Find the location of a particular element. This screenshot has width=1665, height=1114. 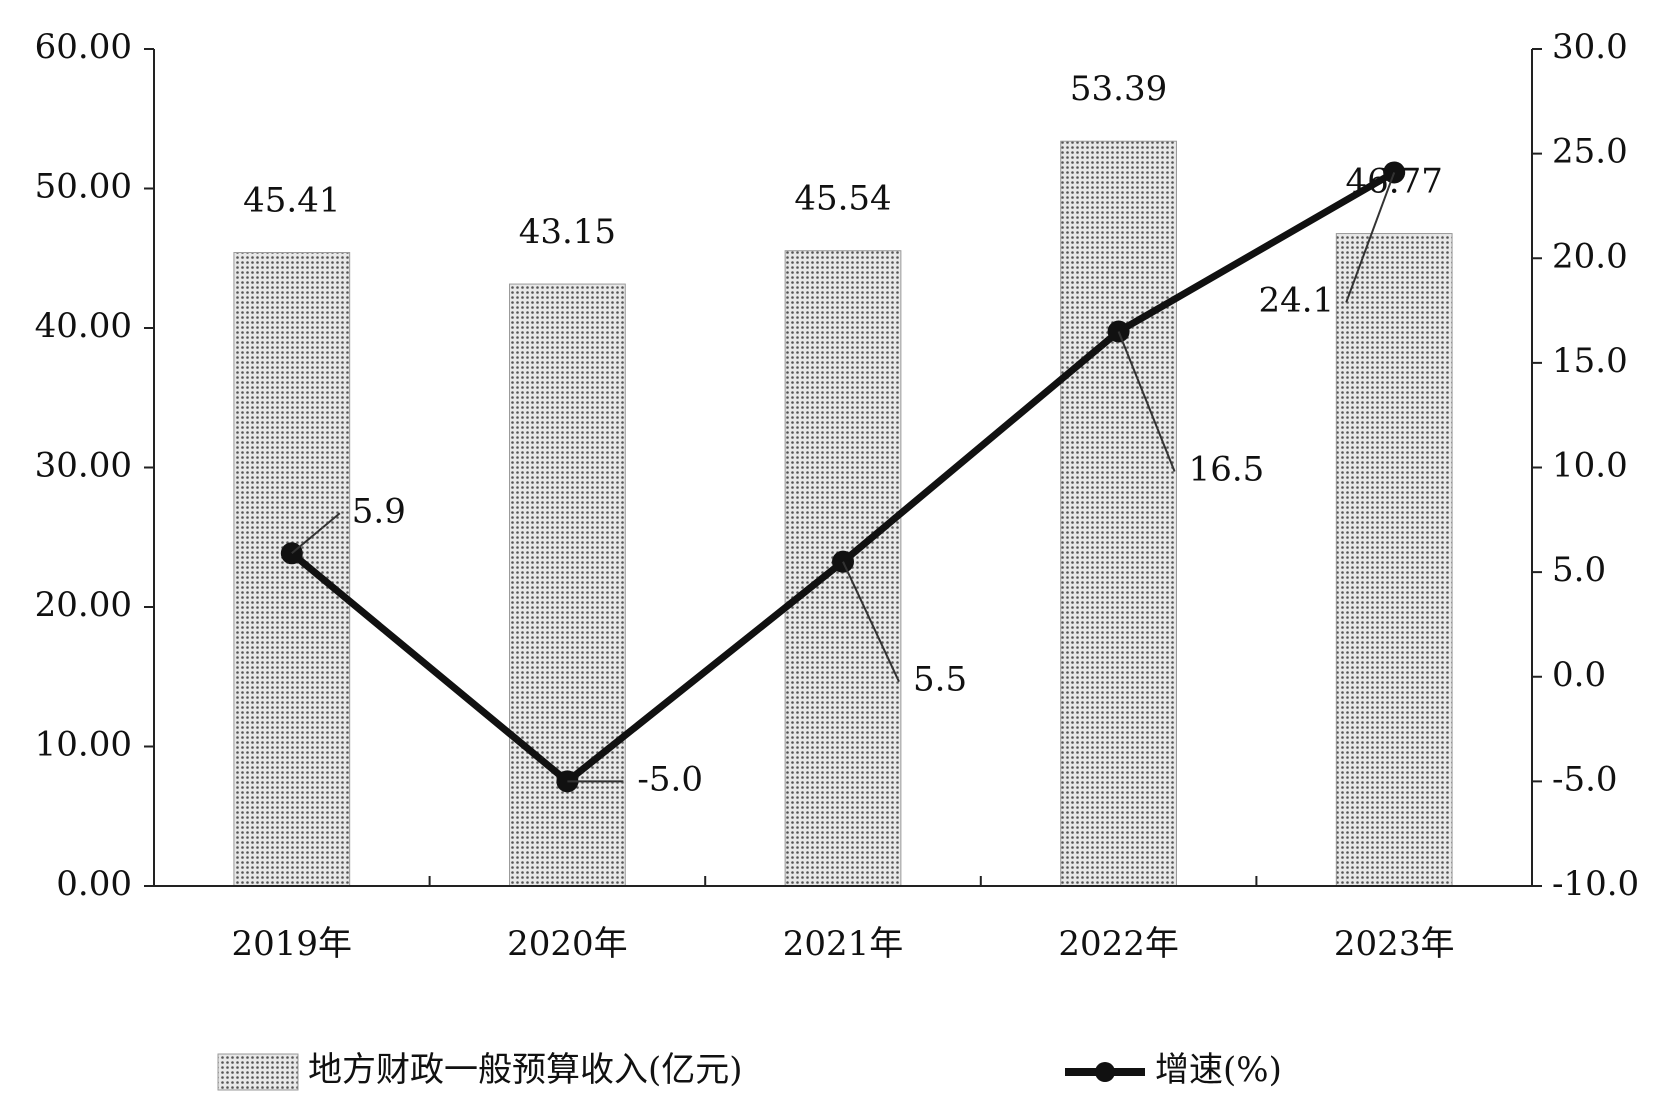

x-tick-label: 2023年 is located at coordinates (1394, 944).